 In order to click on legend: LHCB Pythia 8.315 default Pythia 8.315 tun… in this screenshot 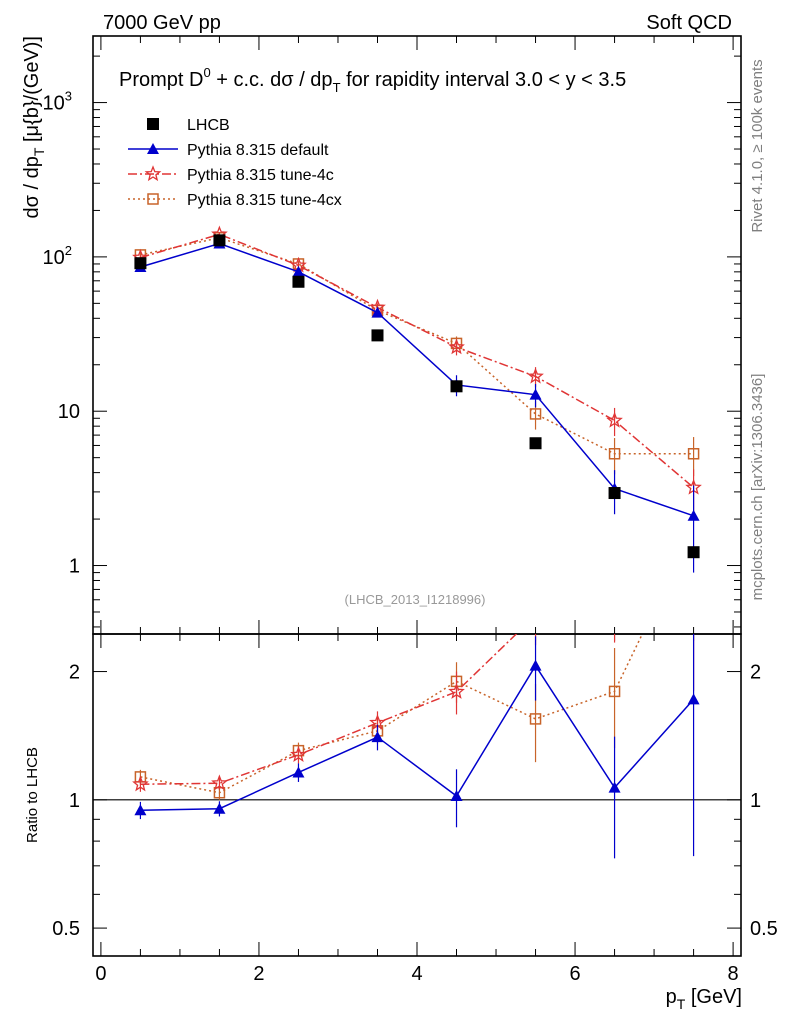, I will do `click(235, 163)`.